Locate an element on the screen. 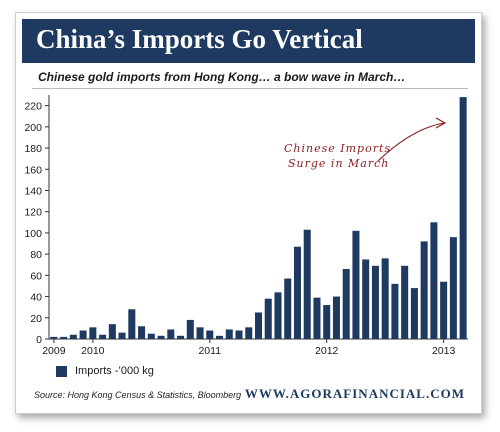  y-tick-label: 40 is located at coordinates (36, 298).